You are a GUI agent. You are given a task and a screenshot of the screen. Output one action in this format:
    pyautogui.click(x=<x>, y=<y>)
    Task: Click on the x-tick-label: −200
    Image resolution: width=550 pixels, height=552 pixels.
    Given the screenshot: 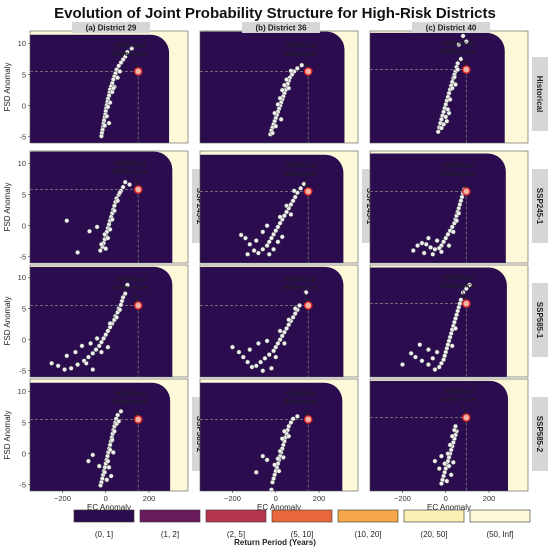 What is the action you would take?
    pyautogui.click(x=402, y=498)
    